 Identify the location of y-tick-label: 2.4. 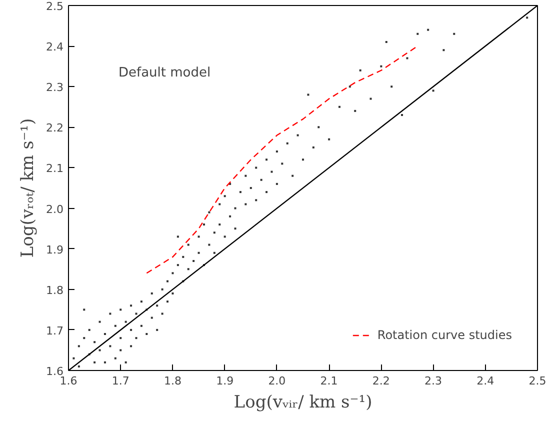
(55, 47).